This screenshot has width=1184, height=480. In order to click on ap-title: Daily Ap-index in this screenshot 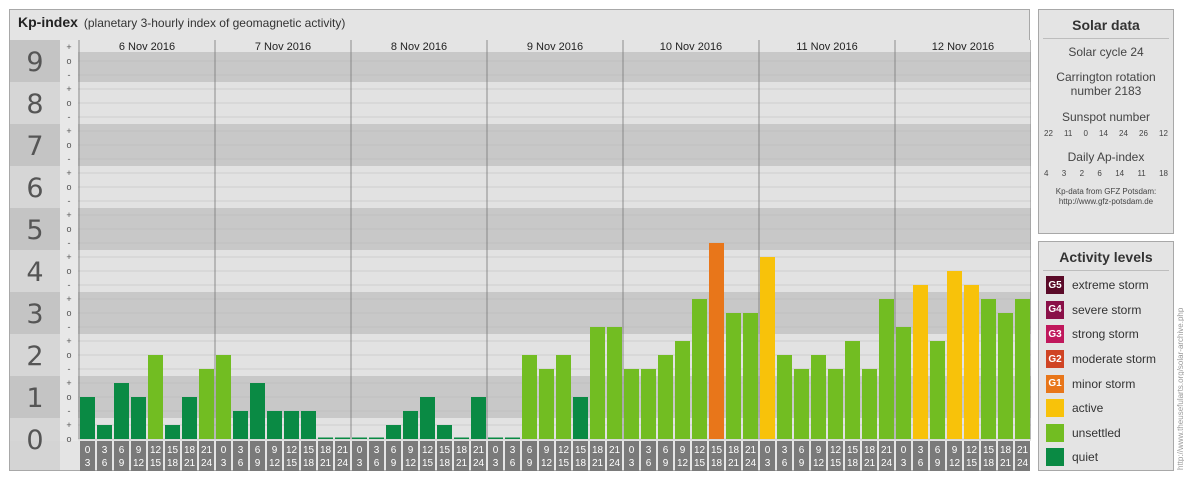, I will do `click(1106, 157)`.